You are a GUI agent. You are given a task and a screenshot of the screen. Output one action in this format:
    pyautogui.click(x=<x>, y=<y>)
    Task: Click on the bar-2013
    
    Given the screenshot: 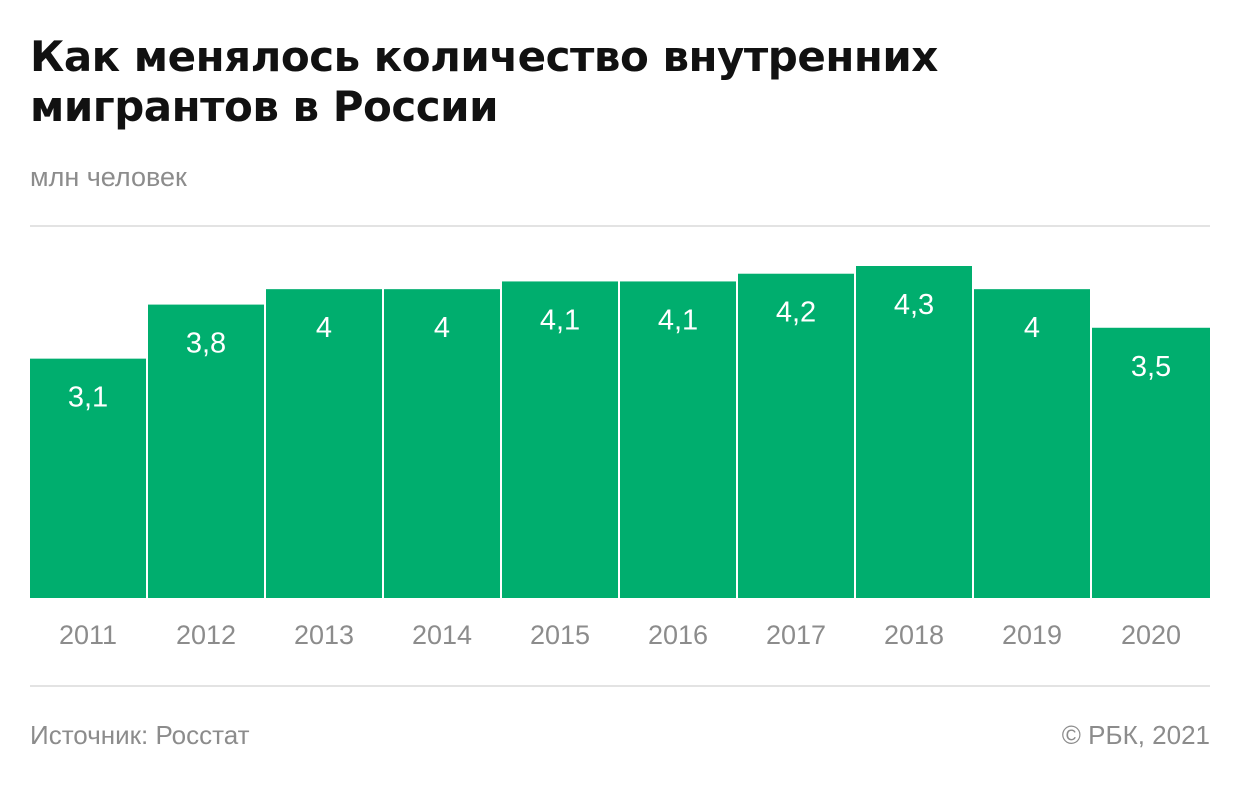 What is the action you would take?
    pyautogui.click(x=324, y=443)
    